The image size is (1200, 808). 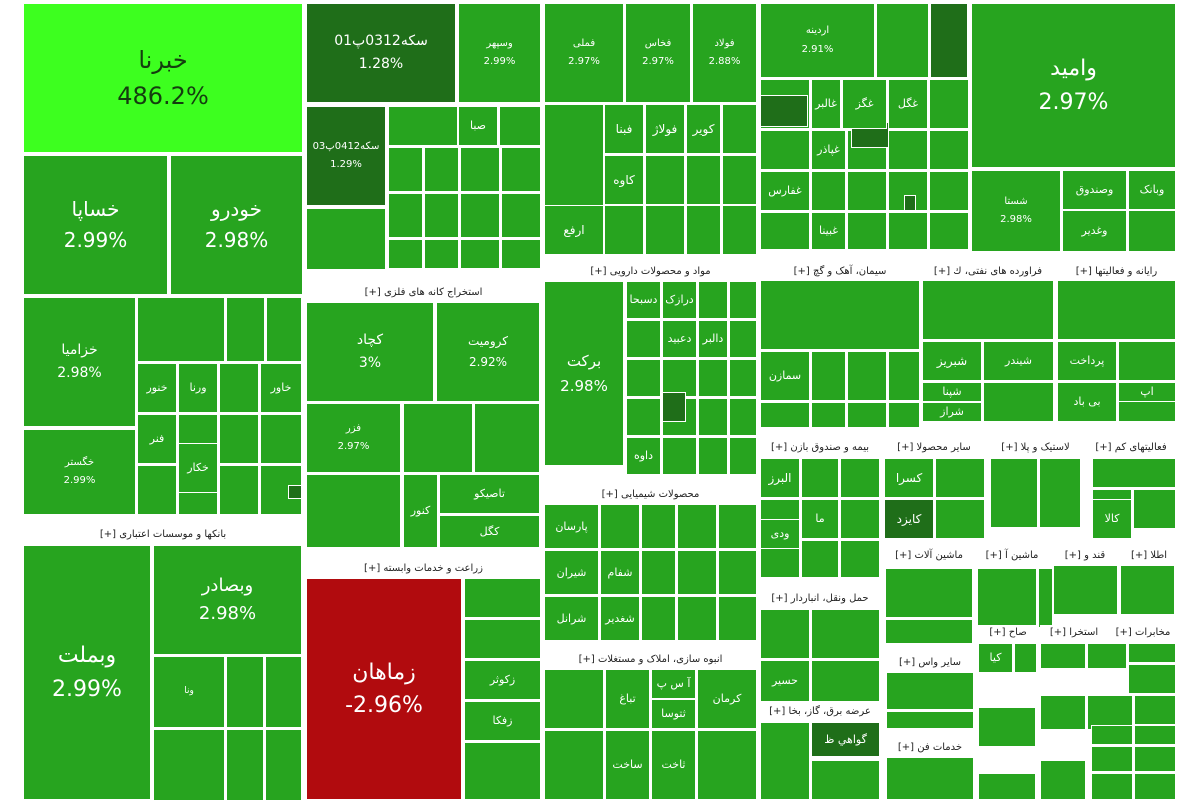 I want to click on sector-header: [+] صاح, so click(x=1008, y=633).